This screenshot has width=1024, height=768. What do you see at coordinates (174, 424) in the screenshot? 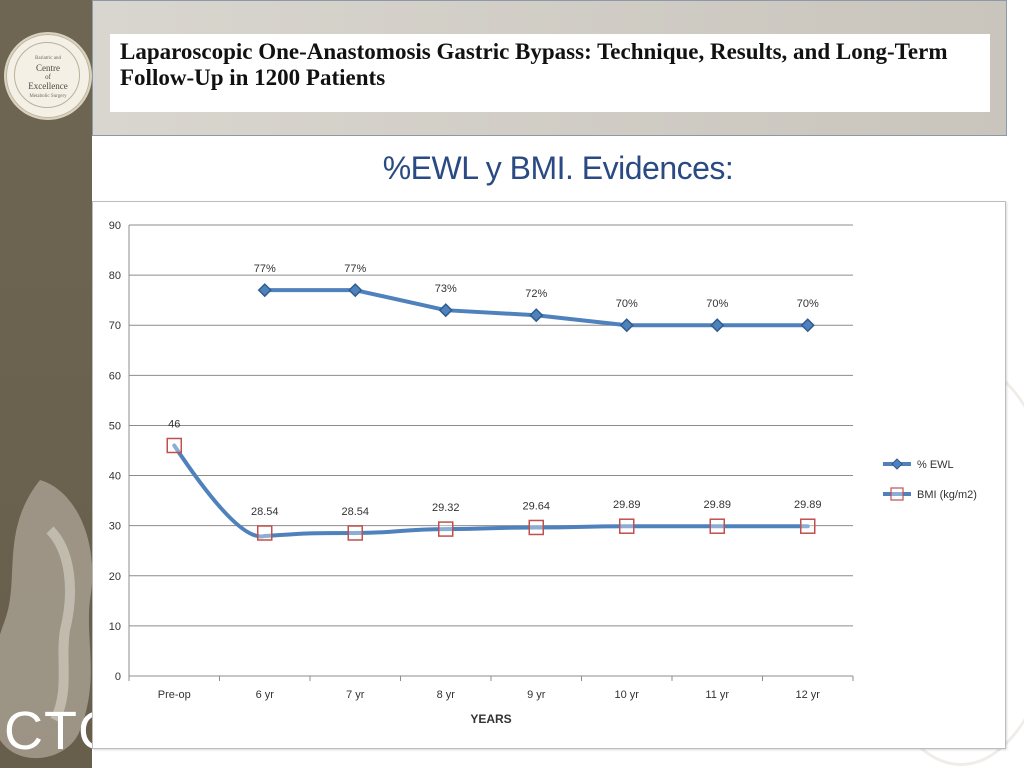
I see `data-label: 46` at bounding box center [174, 424].